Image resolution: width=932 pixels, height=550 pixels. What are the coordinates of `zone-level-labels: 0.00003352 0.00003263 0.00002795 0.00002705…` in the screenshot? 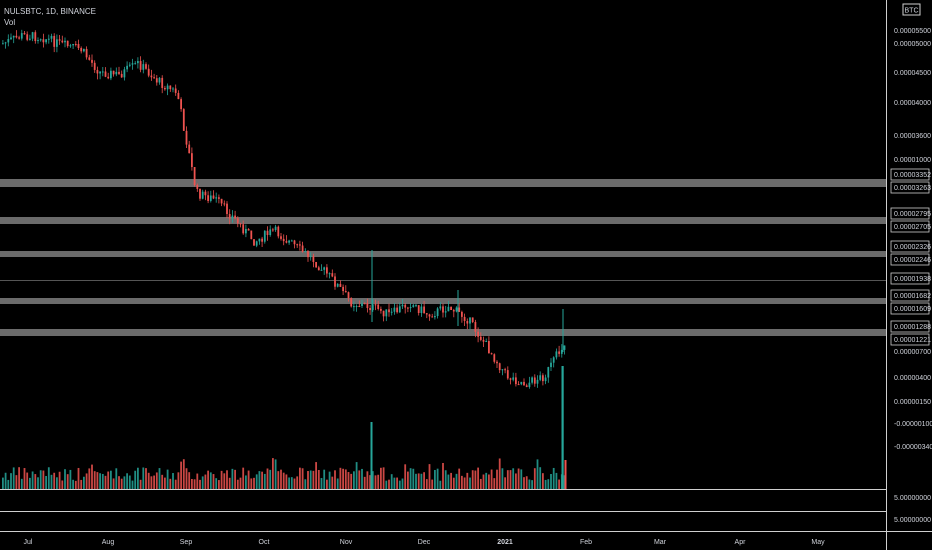 It's located at (910, 257).